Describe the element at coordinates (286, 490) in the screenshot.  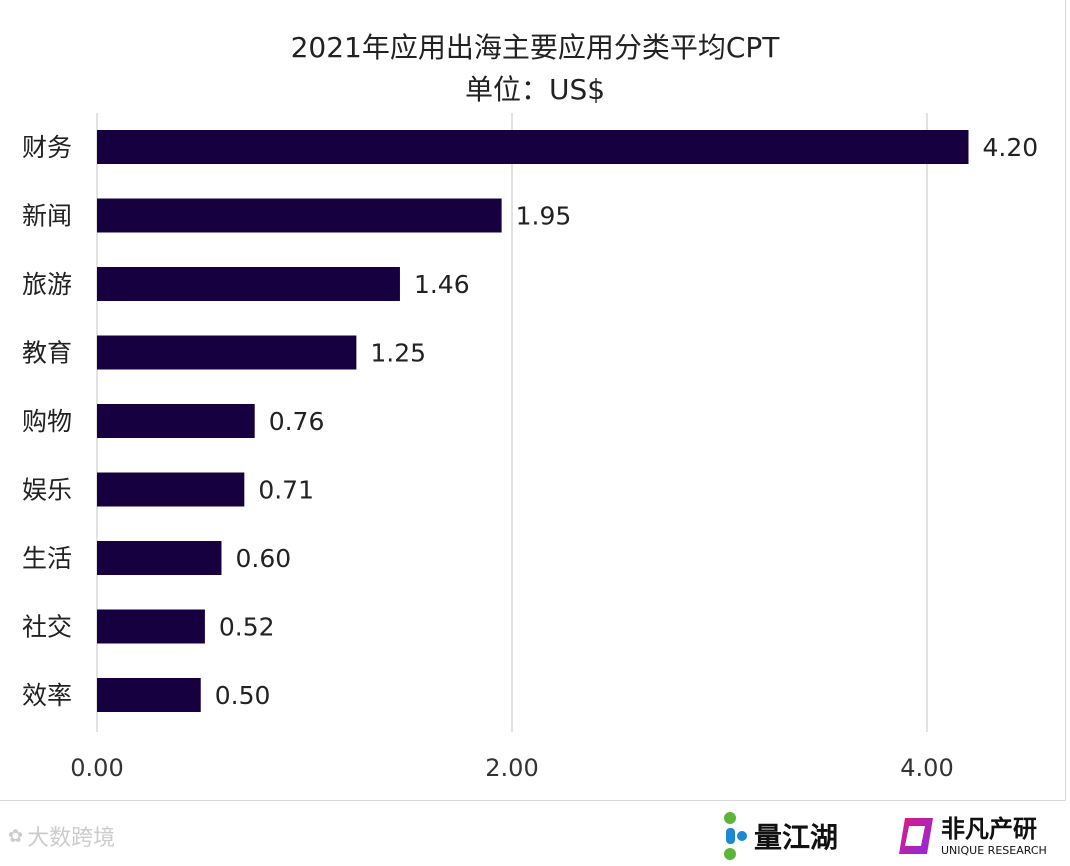
I see `data-label: 0.71` at that location.